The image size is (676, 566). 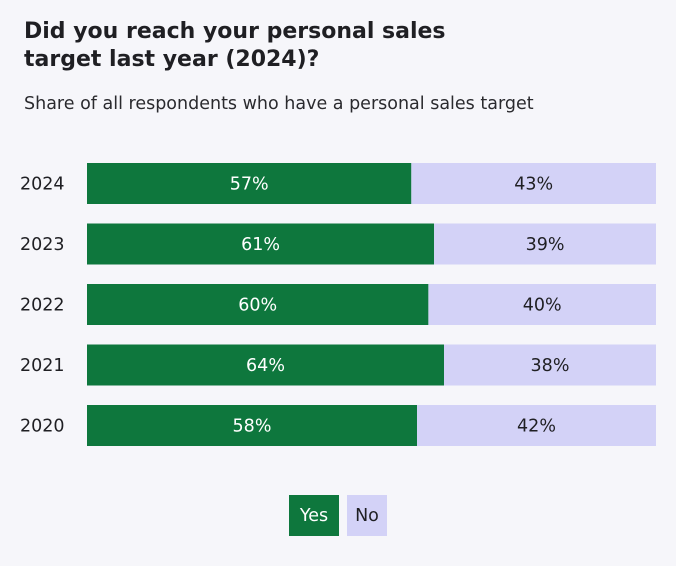 I want to click on category-label-2022: 2022, so click(x=42, y=306).